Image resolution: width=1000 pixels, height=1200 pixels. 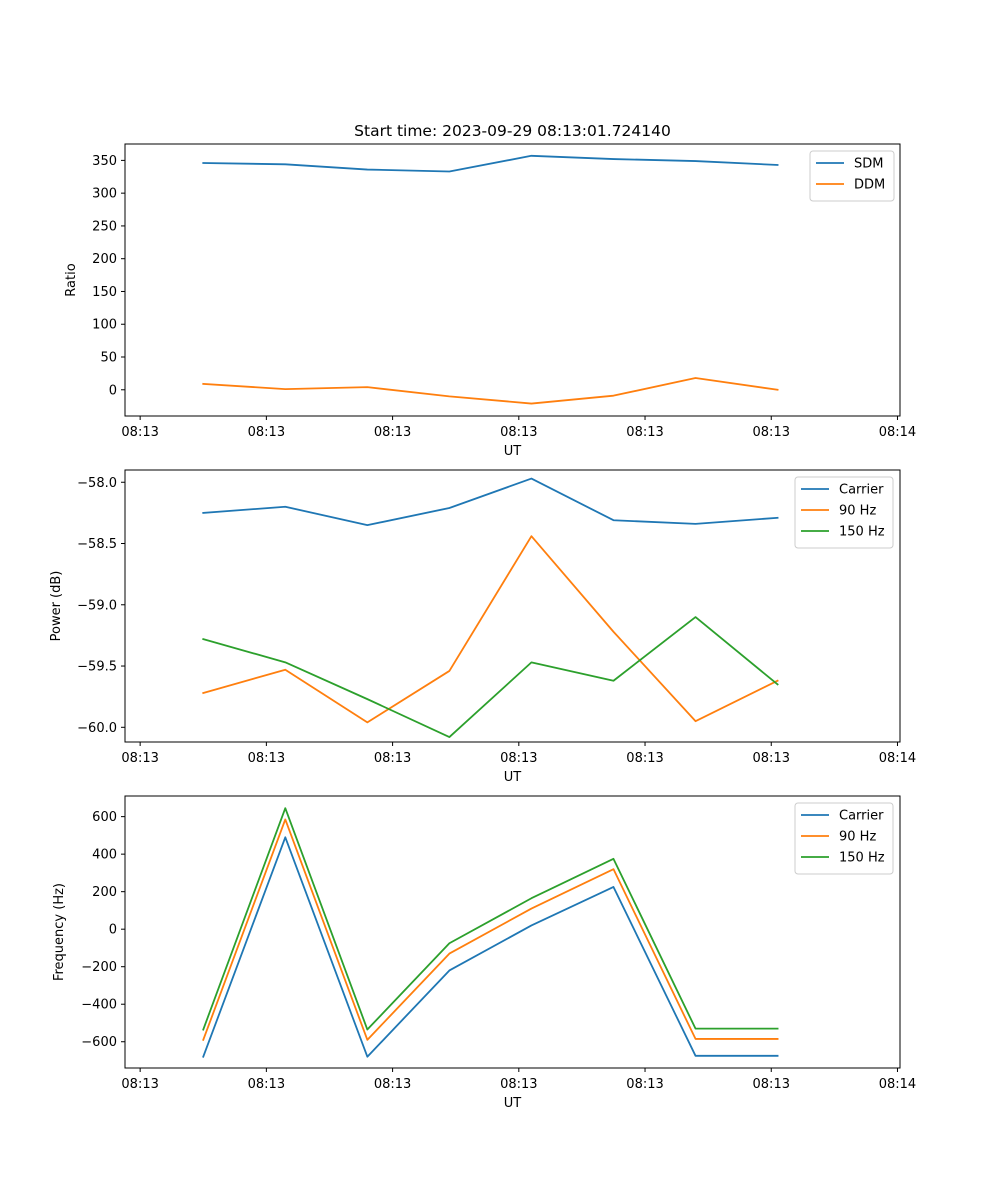 What do you see at coordinates (108, 358) in the screenshot?
I see `y-tick-label: 50` at bounding box center [108, 358].